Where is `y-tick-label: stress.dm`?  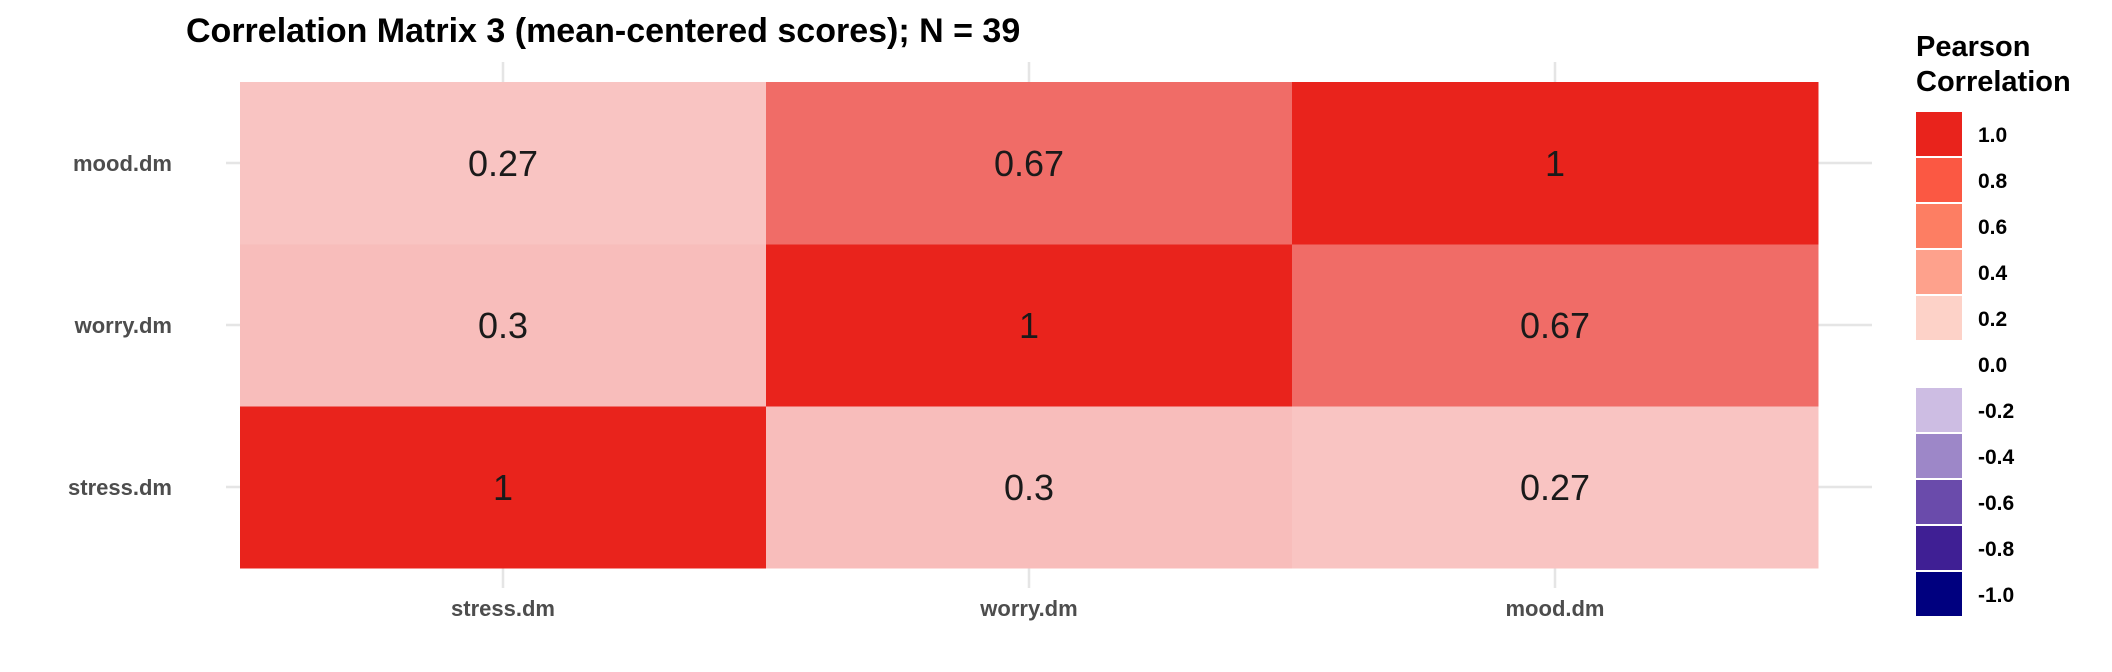
y-tick-label: stress.dm is located at coordinates (120, 487).